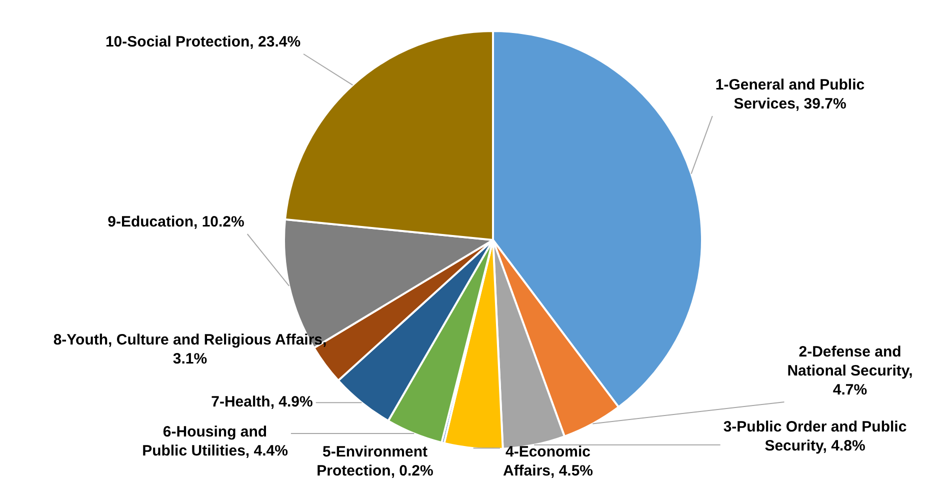  I want to click on slice-label: 3-Public Order and Public Security, 4.8%, so click(815, 436).